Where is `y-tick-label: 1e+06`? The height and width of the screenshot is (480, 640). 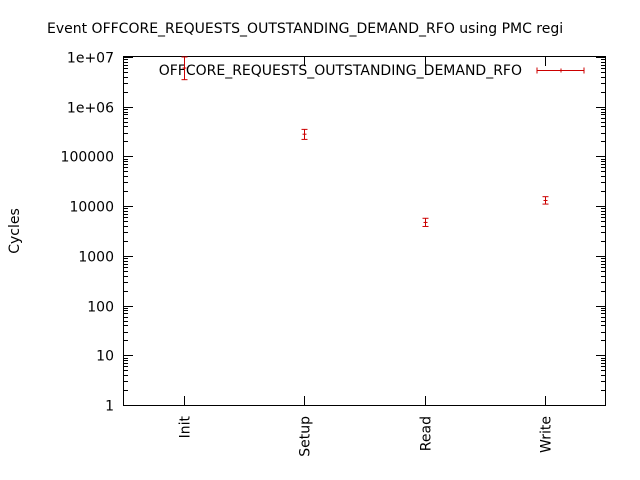 y-tick-label: 1e+06 is located at coordinates (90, 109).